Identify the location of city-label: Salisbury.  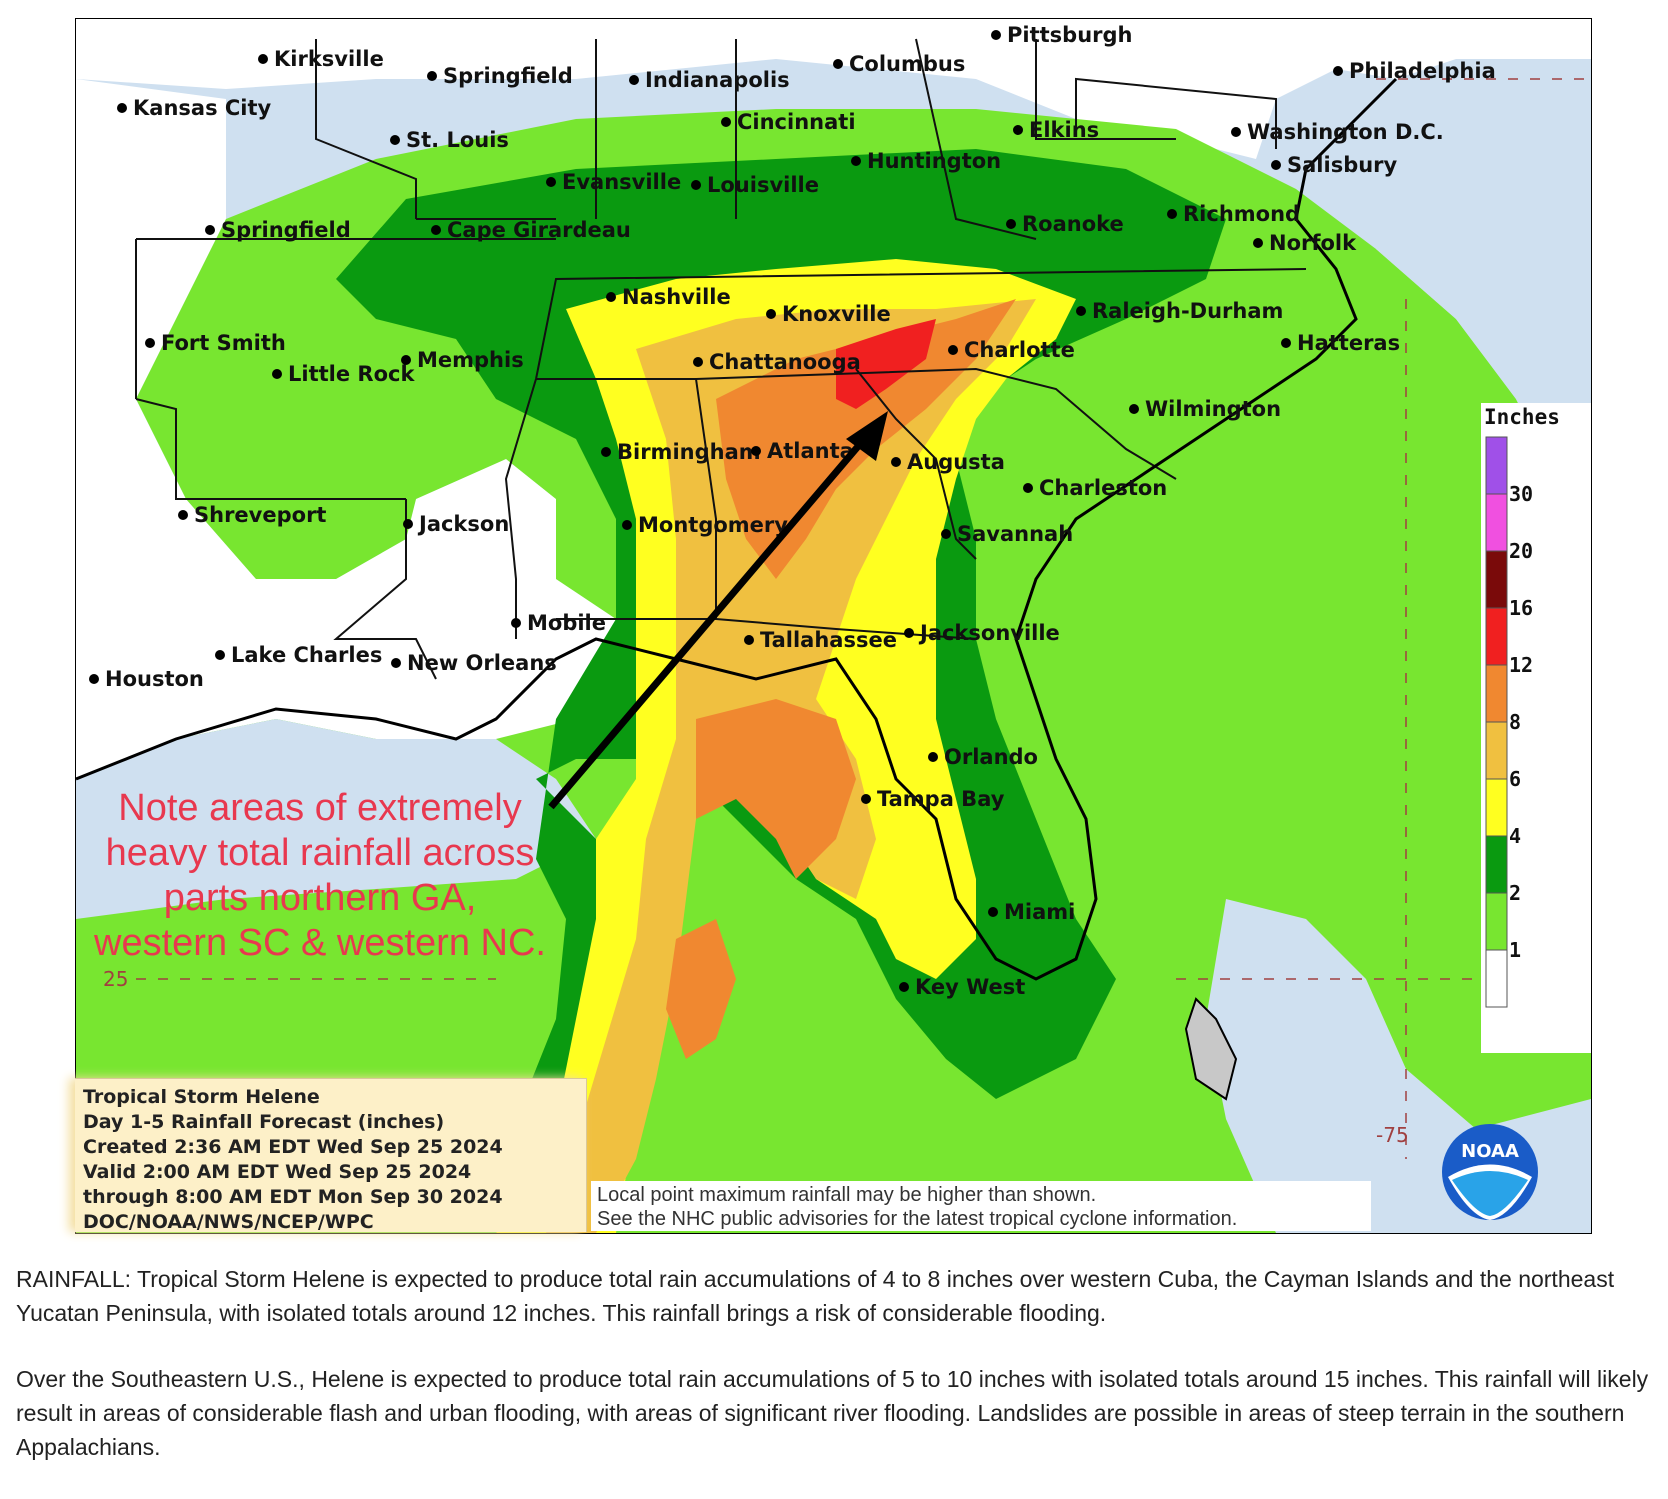
(1342, 165).